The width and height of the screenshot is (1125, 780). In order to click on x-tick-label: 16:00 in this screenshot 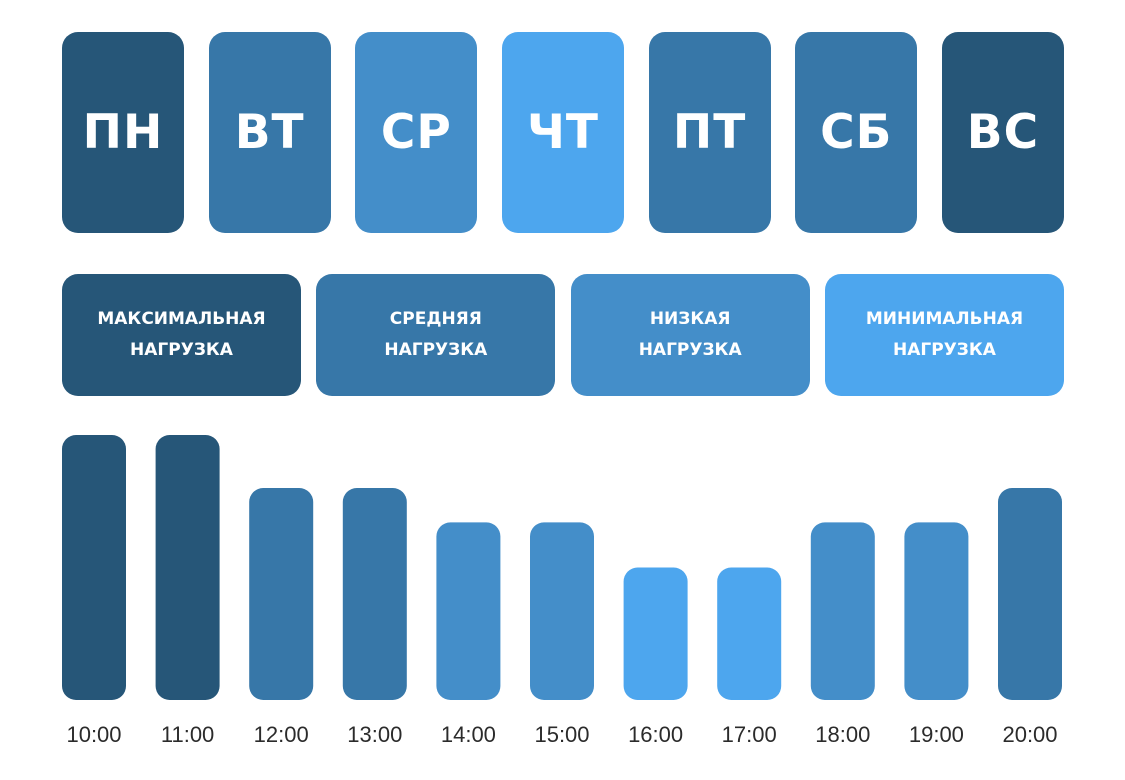, I will do `click(655, 734)`.